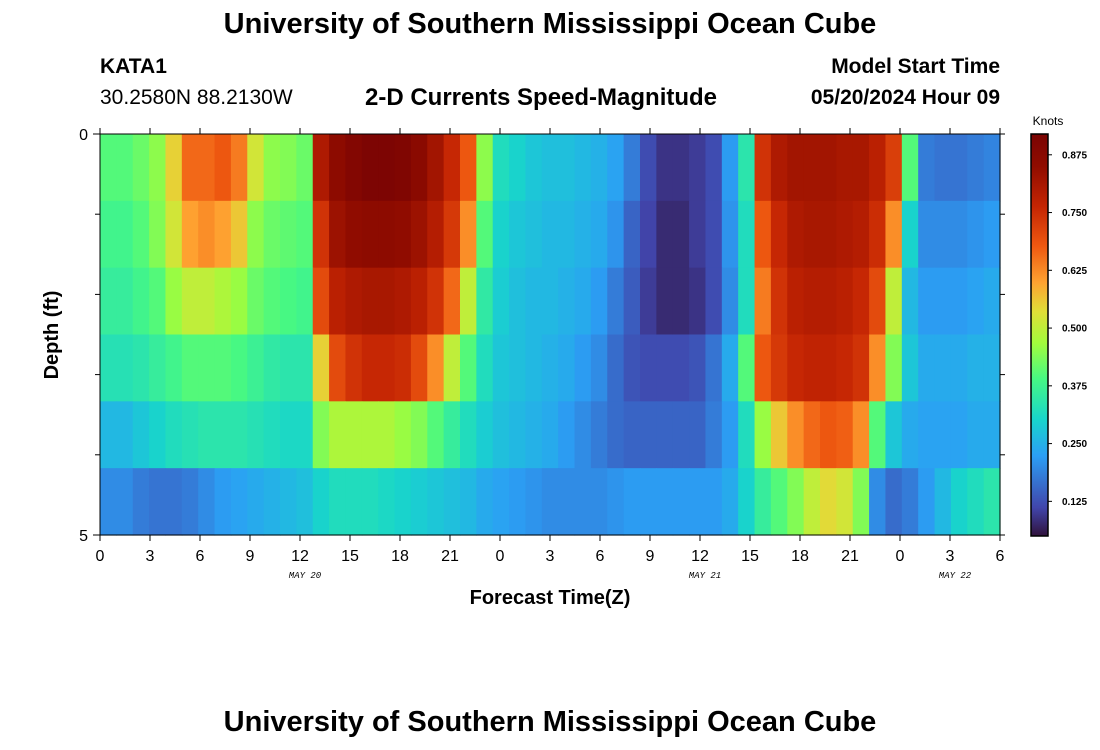 The width and height of the screenshot is (1100, 750). What do you see at coordinates (550, 598) in the screenshot?
I see `x-axis-label: Forecast Time(Z)` at bounding box center [550, 598].